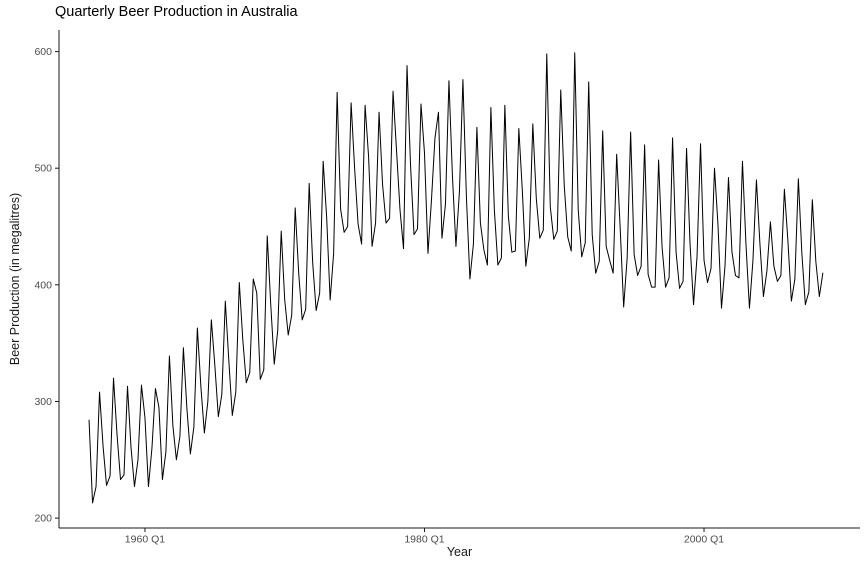  I want to click on x-tick-label: 1960 Q1, so click(145, 540).